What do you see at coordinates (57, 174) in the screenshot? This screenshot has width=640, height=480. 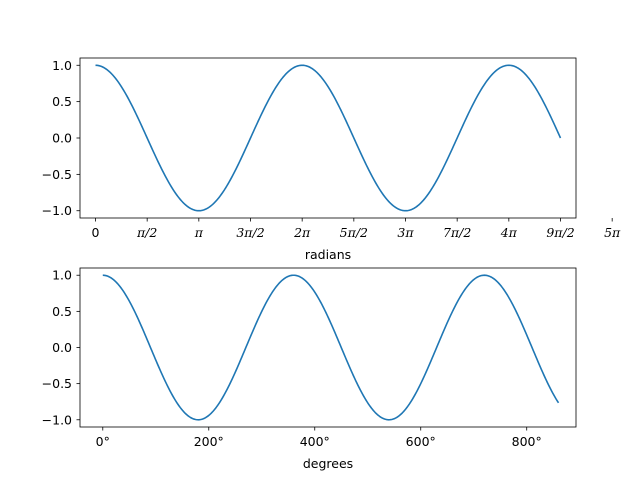 I see `top-y-tick-label: −0.5` at bounding box center [57, 174].